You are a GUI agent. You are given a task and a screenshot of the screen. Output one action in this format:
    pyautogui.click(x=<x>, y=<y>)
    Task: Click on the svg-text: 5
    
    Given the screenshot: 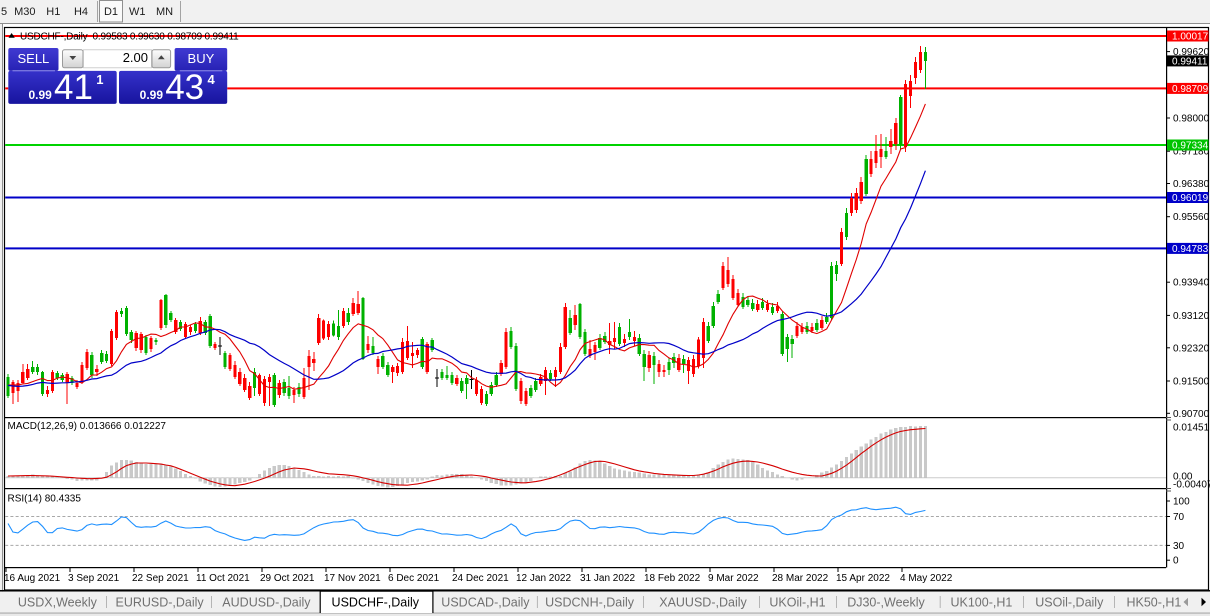 What is the action you would take?
    pyautogui.click(x=4, y=12)
    